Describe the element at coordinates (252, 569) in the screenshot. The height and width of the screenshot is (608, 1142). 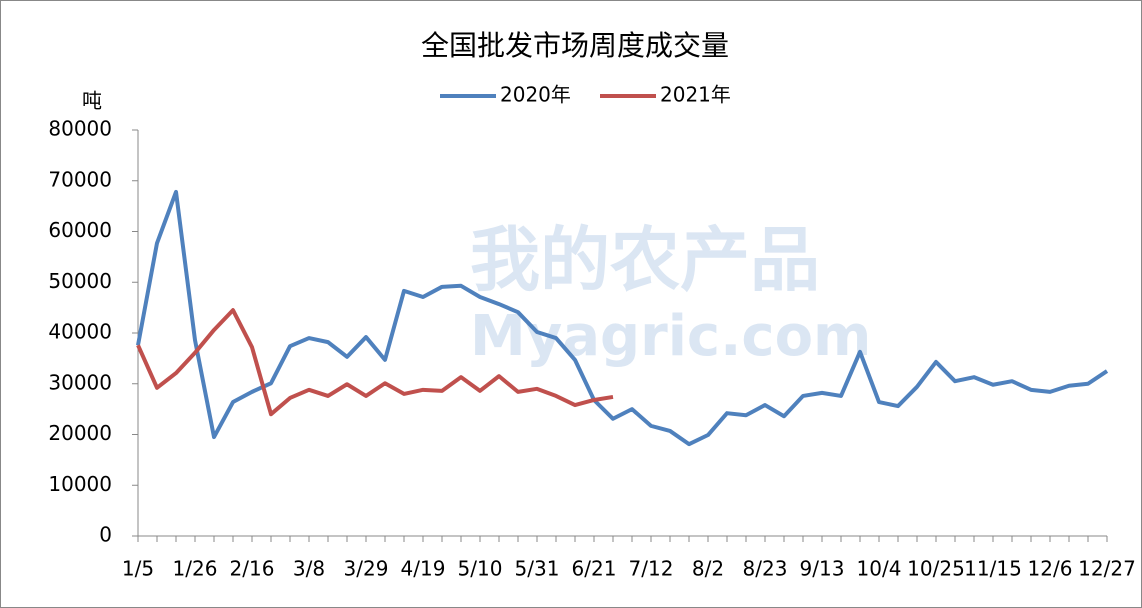
I see `x-tick-label: 2/16` at that location.